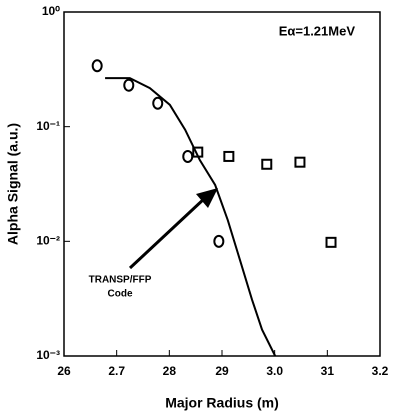 The width and height of the screenshot is (399, 415). Describe the element at coordinates (48, 126) in the screenshot. I see `y-tick-label: 10⁻¹` at that location.